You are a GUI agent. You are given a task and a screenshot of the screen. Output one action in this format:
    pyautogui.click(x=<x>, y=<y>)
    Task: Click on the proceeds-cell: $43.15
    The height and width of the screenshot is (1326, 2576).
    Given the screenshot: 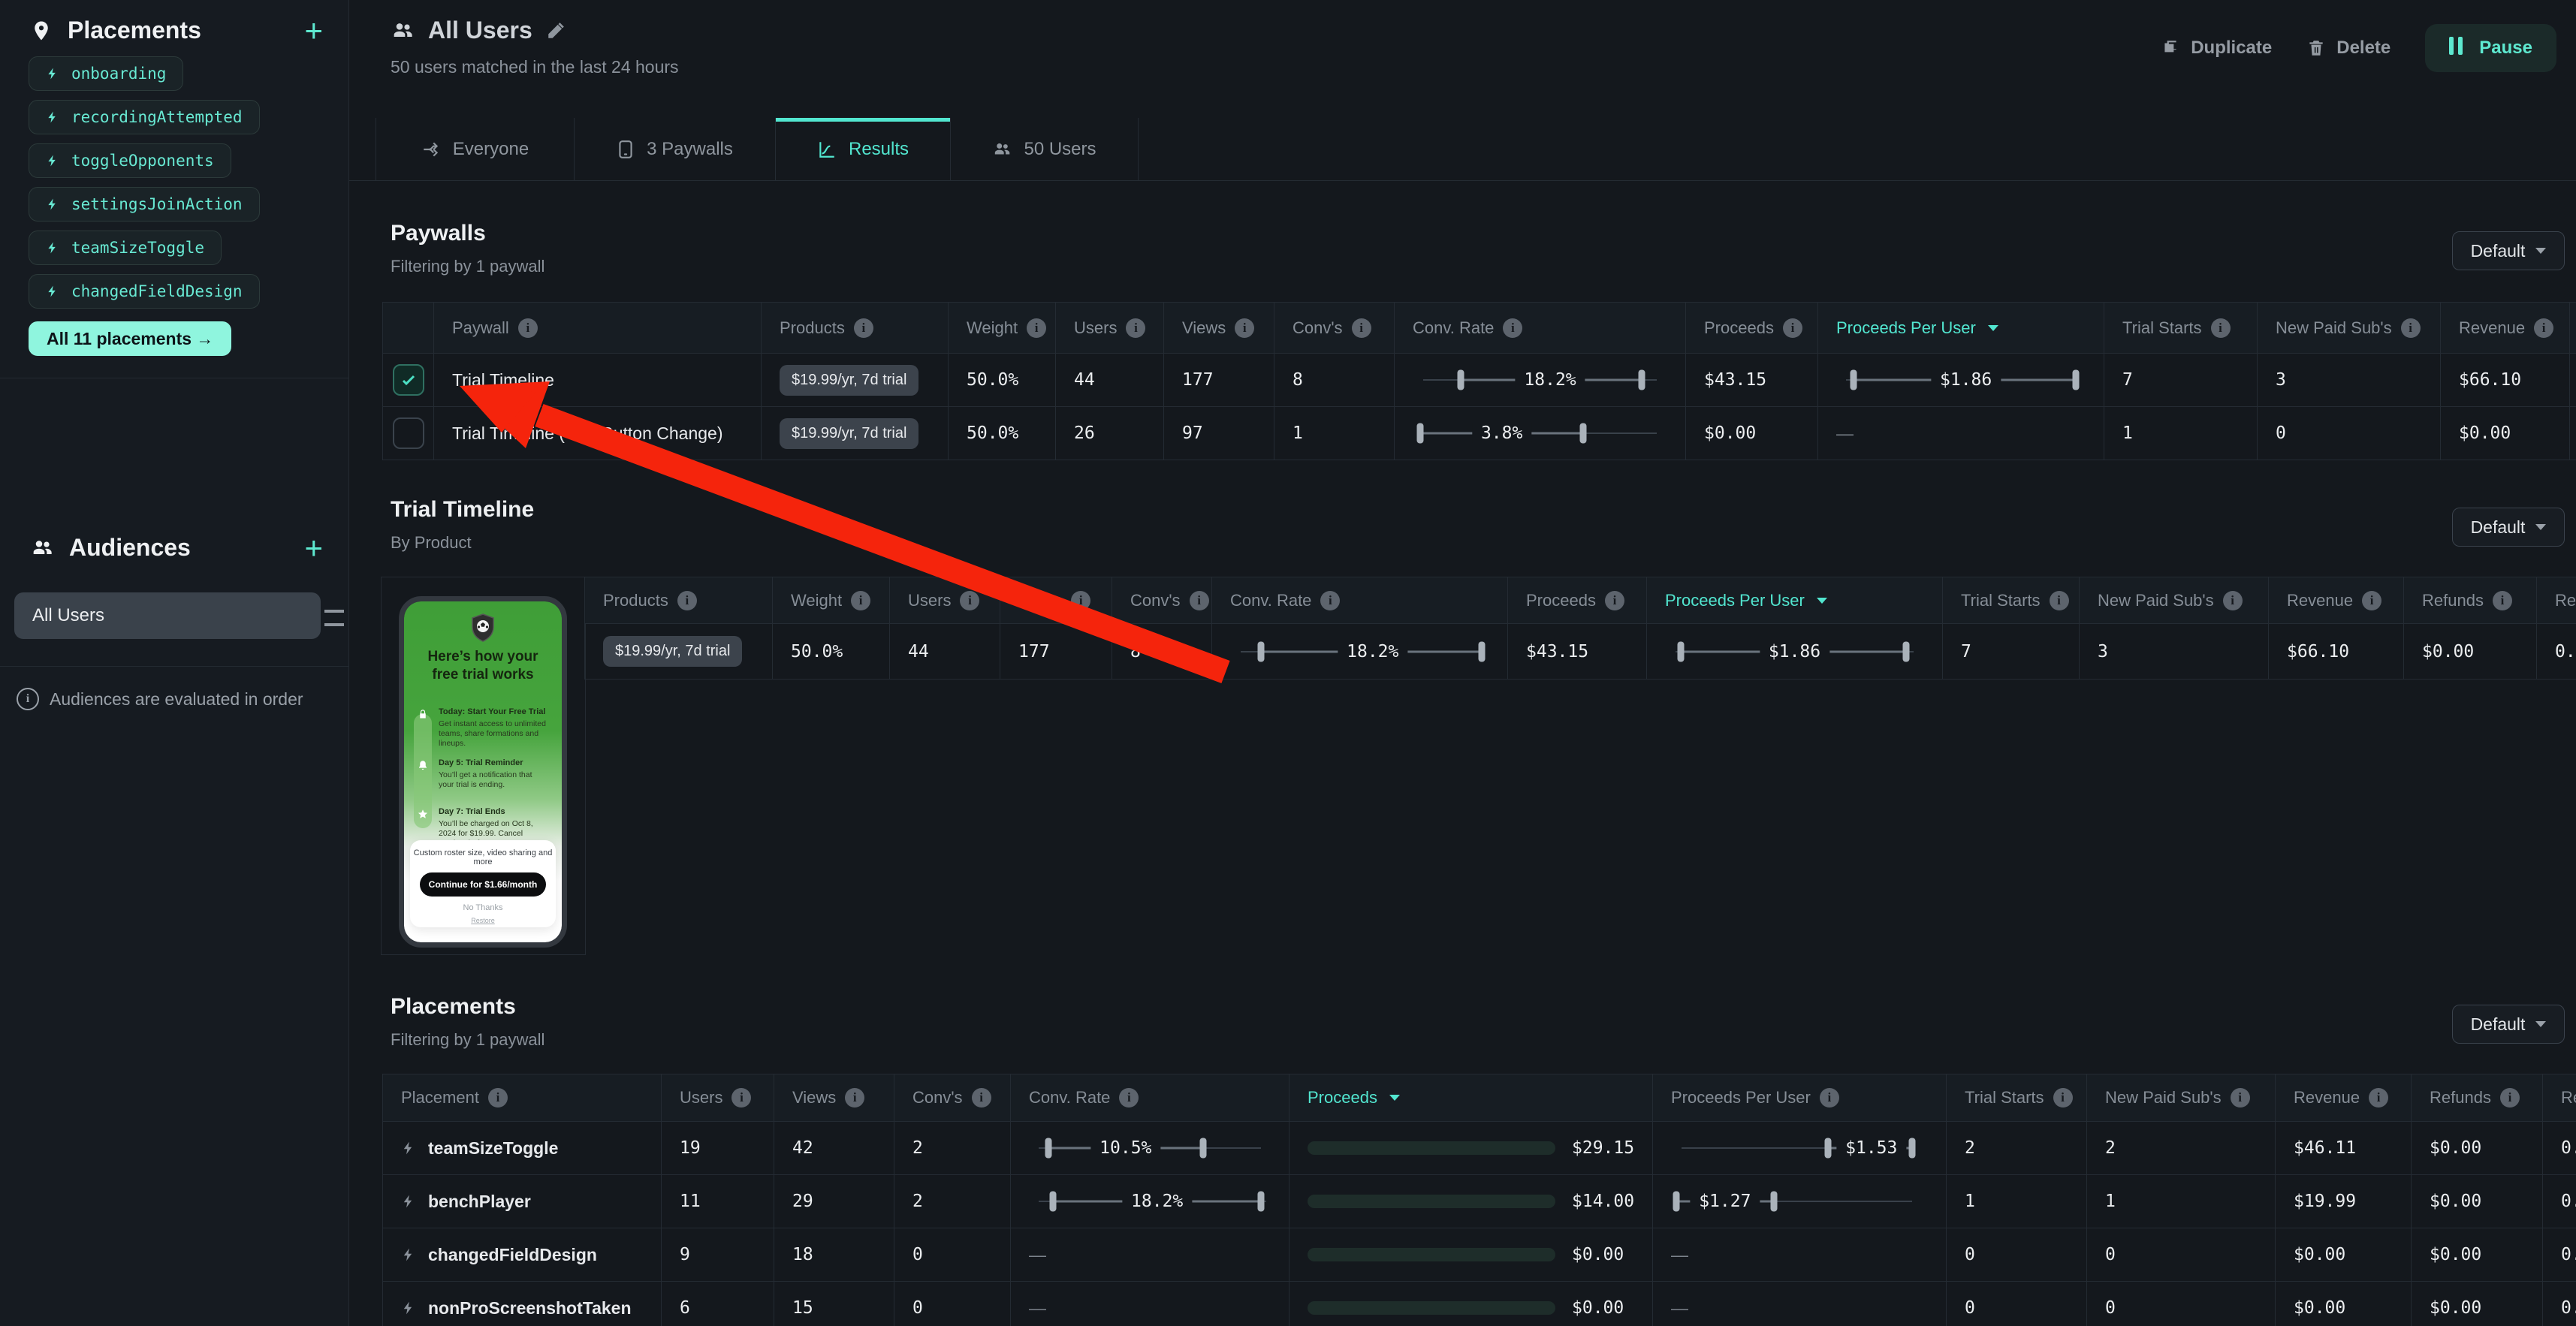 What is the action you would take?
    pyautogui.click(x=1751, y=380)
    